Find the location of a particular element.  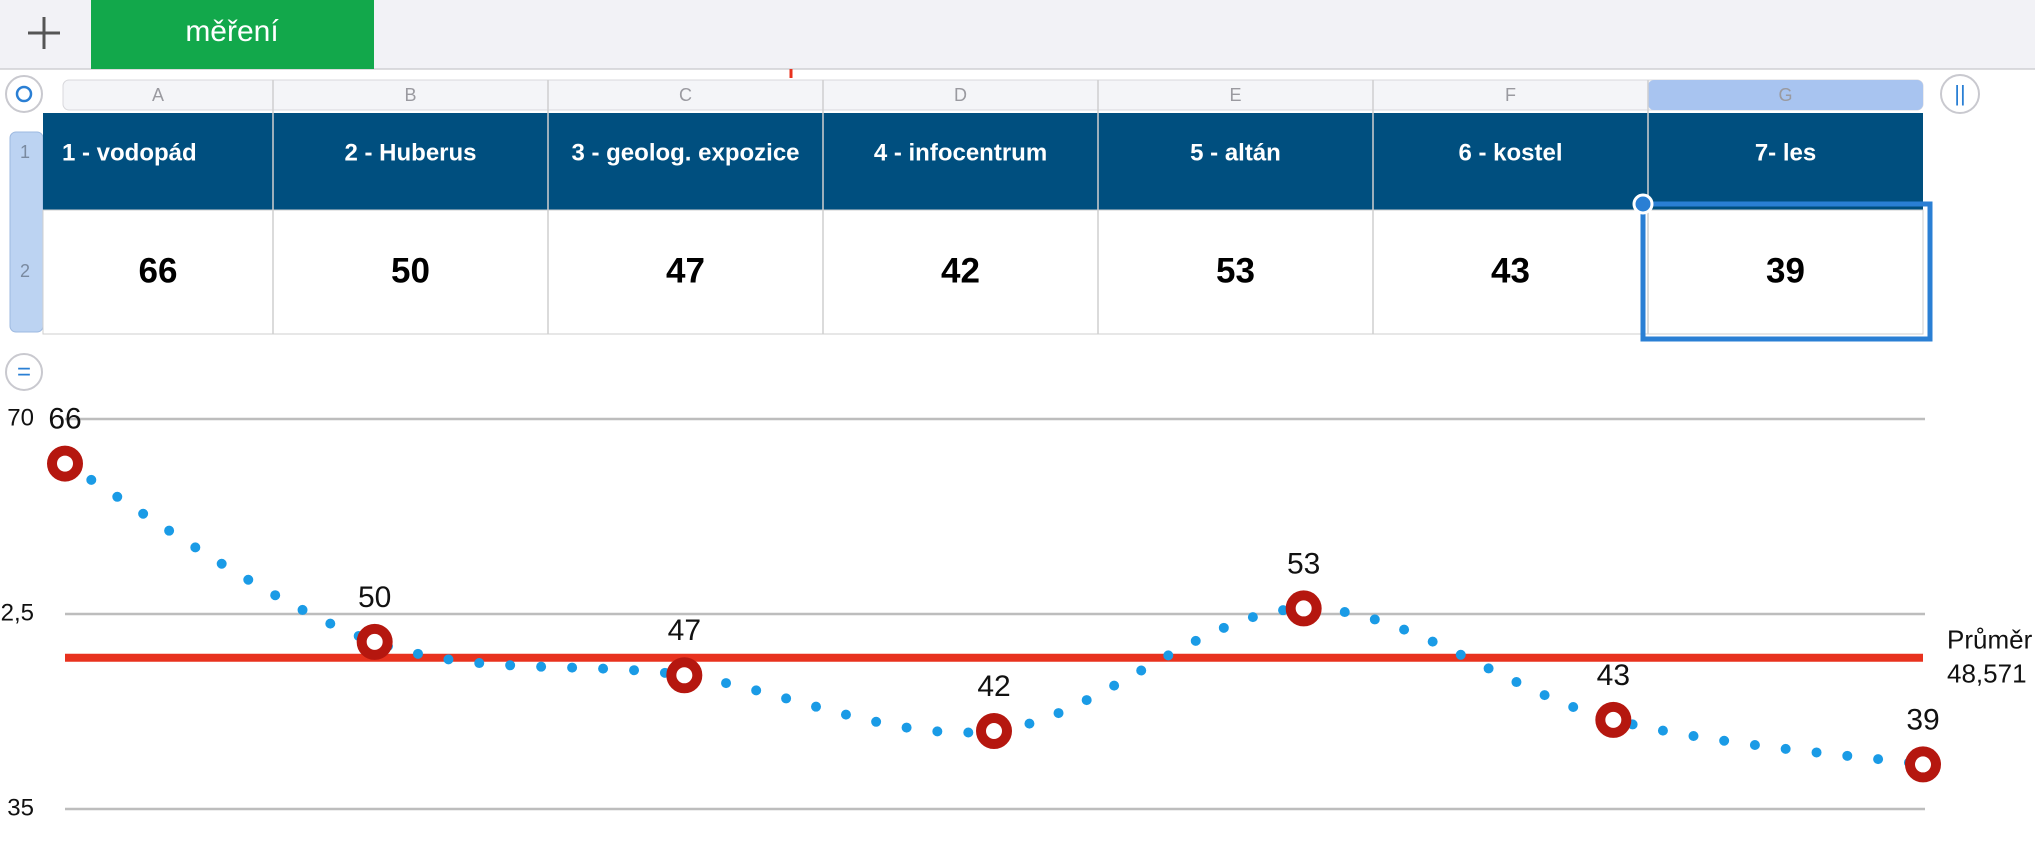

column-letter: A is located at coordinates (158, 95).